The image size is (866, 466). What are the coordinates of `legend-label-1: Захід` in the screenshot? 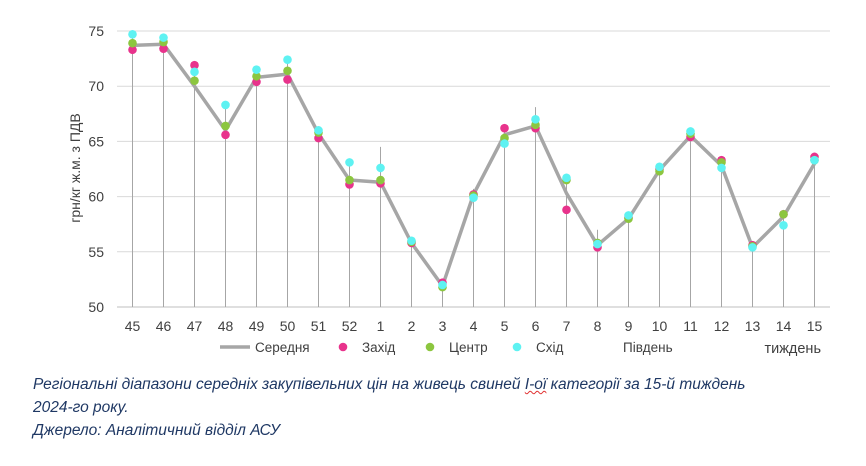 It's located at (378, 347).